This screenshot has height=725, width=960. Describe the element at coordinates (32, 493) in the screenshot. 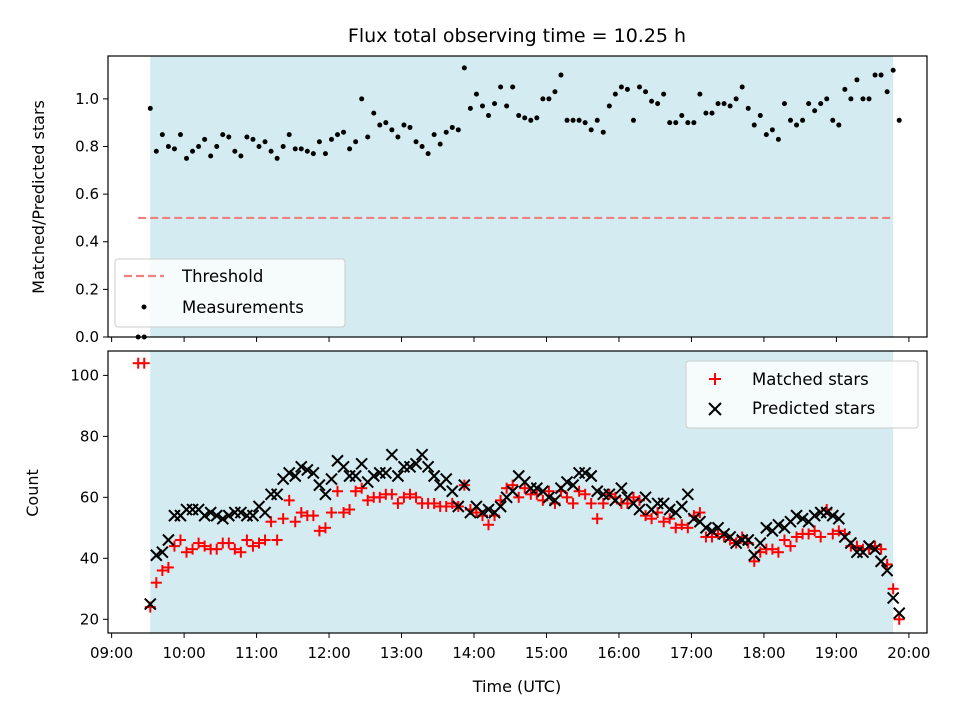

I see `y-axis-label-bottom: Count` at that location.